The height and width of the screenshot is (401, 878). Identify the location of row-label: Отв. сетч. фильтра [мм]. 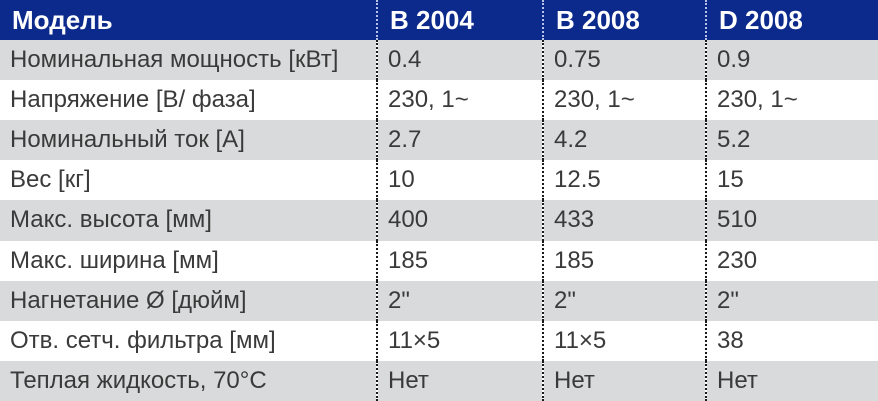
(188, 340).